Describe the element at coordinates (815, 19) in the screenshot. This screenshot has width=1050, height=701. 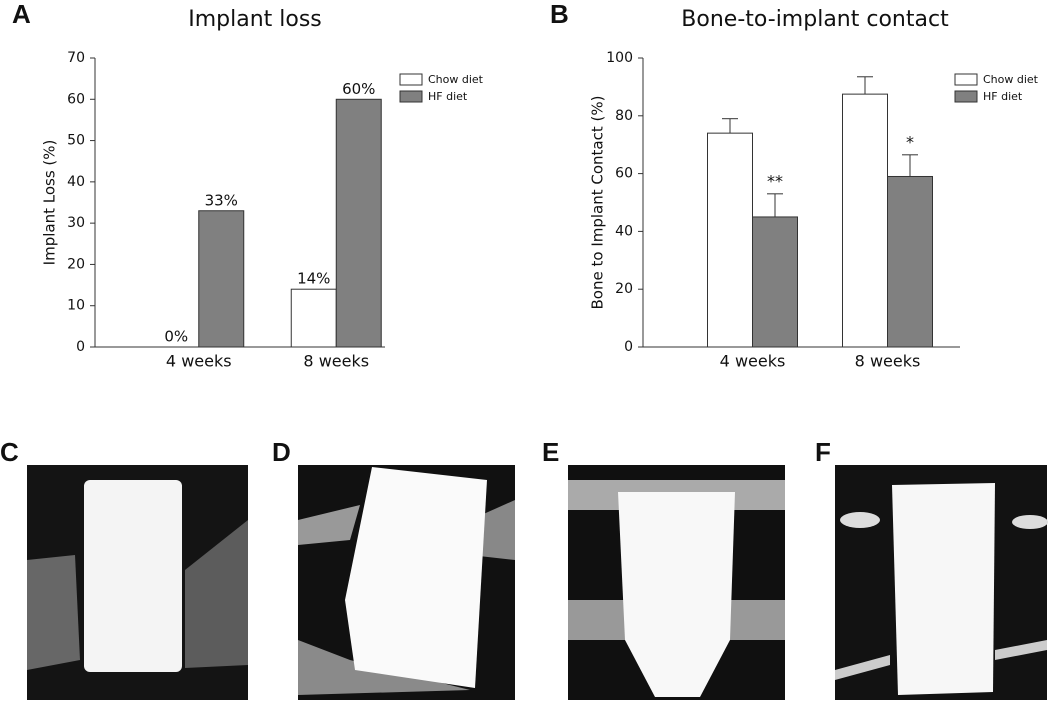
I see `chart-title: Bone-to-implant contact` at that location.